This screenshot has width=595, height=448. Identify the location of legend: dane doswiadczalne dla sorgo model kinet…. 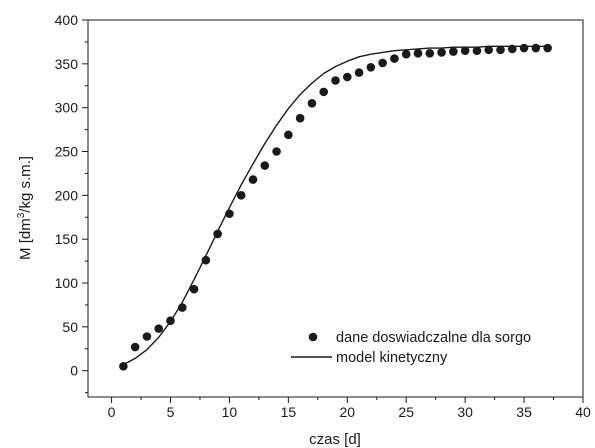
(411, 348).